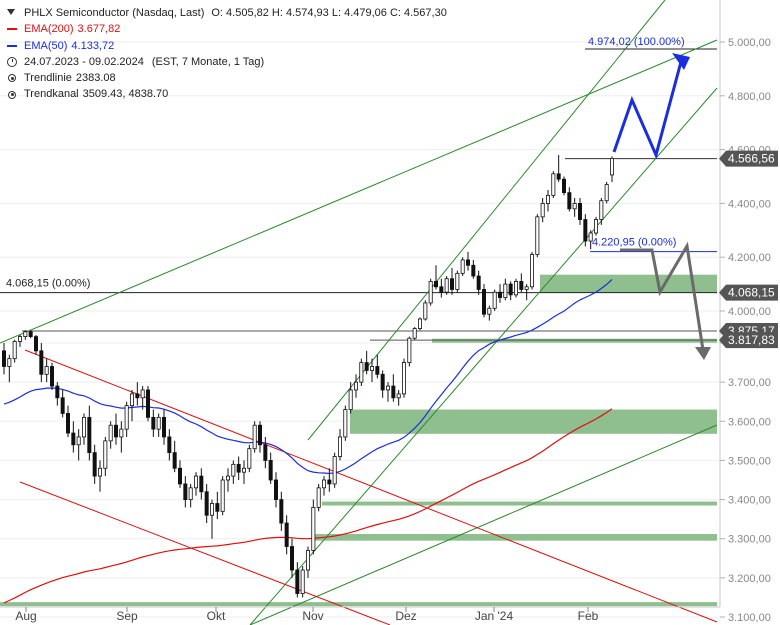  What do you see at coordinates (13, 13) in the screenshot?
I see `collapse-triangle-icon` at bounding box center [13, 13].